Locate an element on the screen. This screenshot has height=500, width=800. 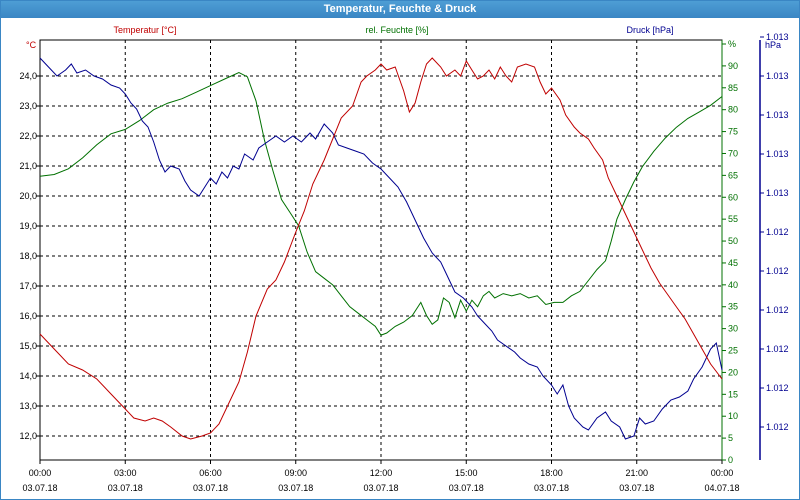
humidity-tick-label: 85 is located at coordinates (733, 88).